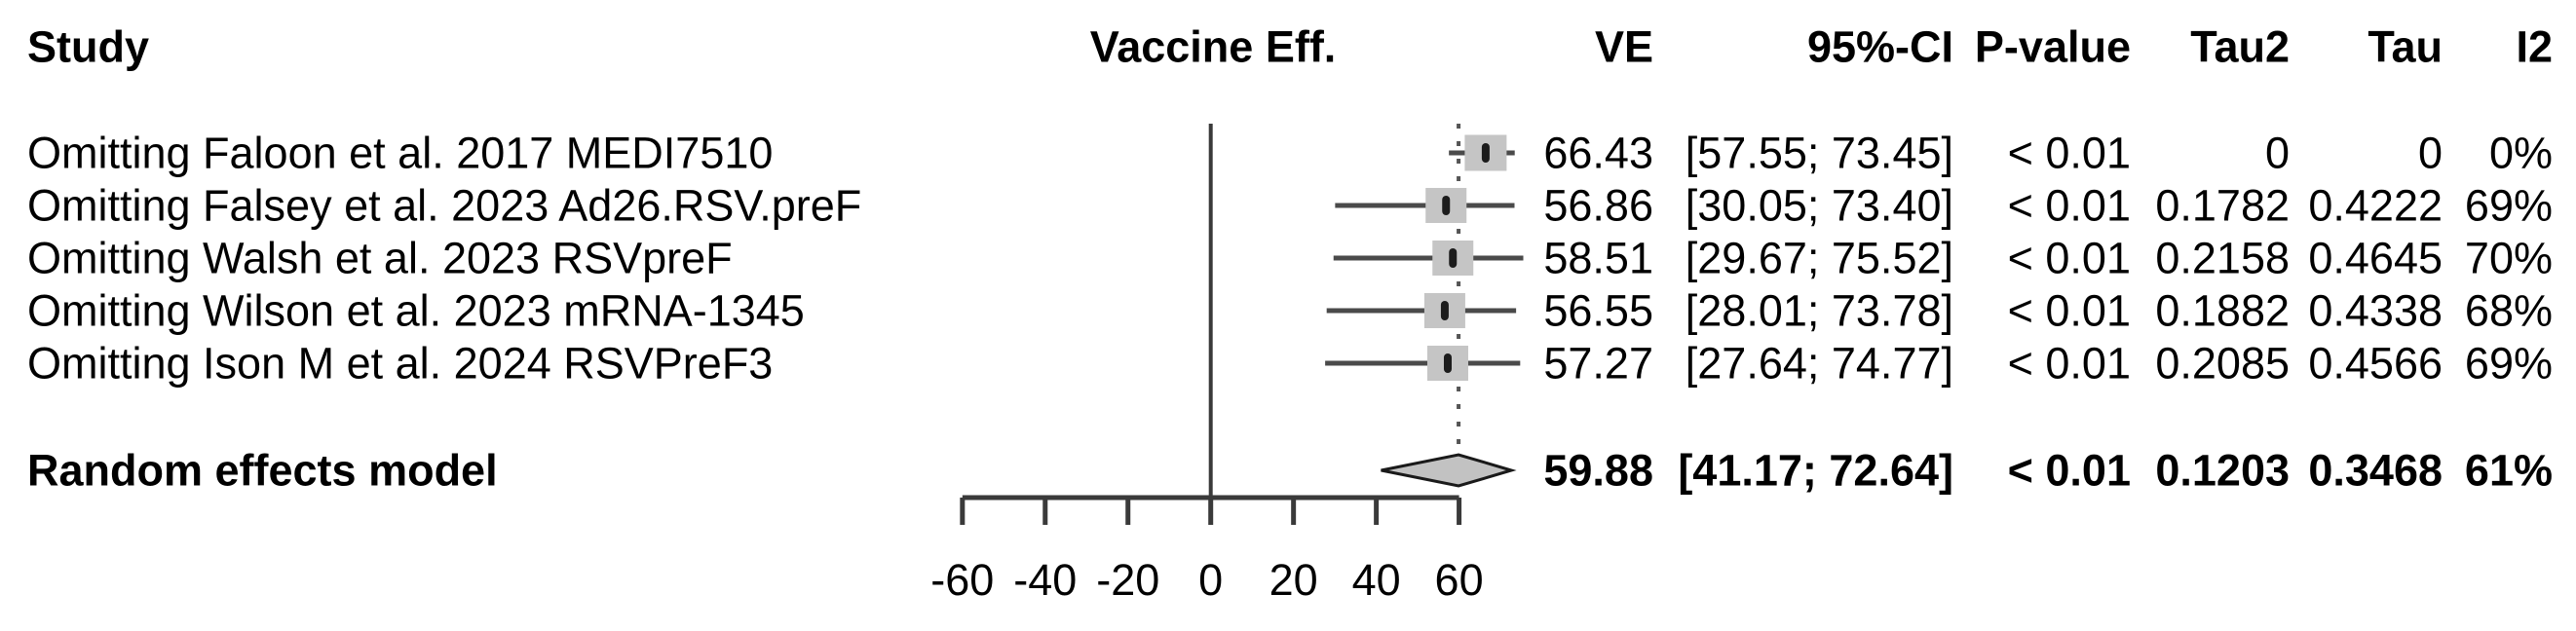  I want to click on study-label: Omitting Walsh et al. 2023 RSVpreF, so click(380, 258).